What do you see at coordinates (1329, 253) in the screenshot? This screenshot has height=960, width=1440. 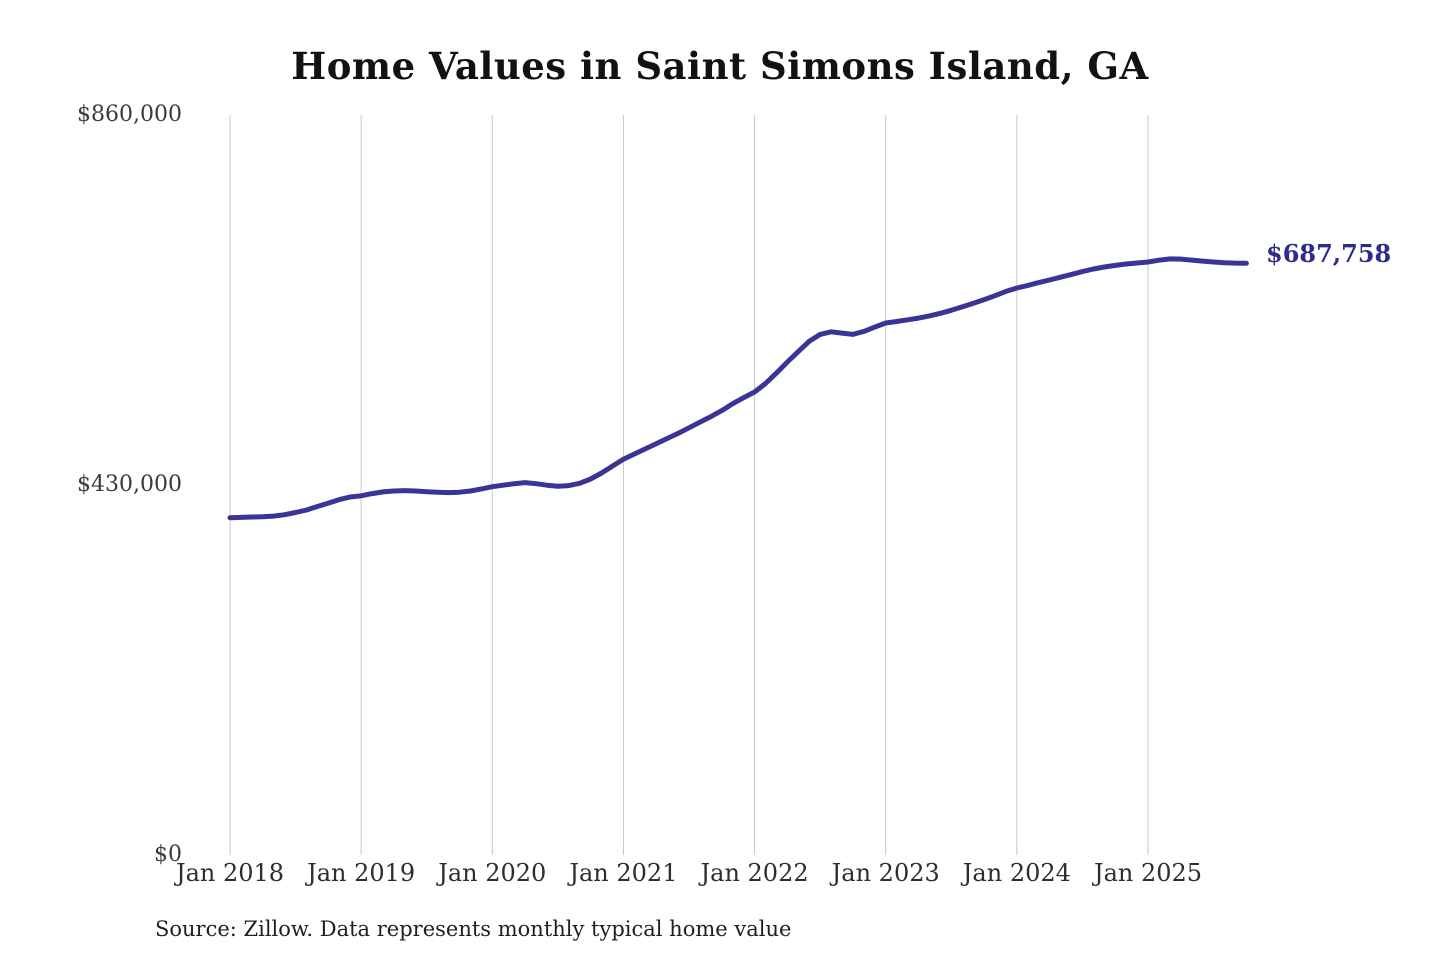 I see `latest-value-label: $687,758` at bounding box center [1329, 253].